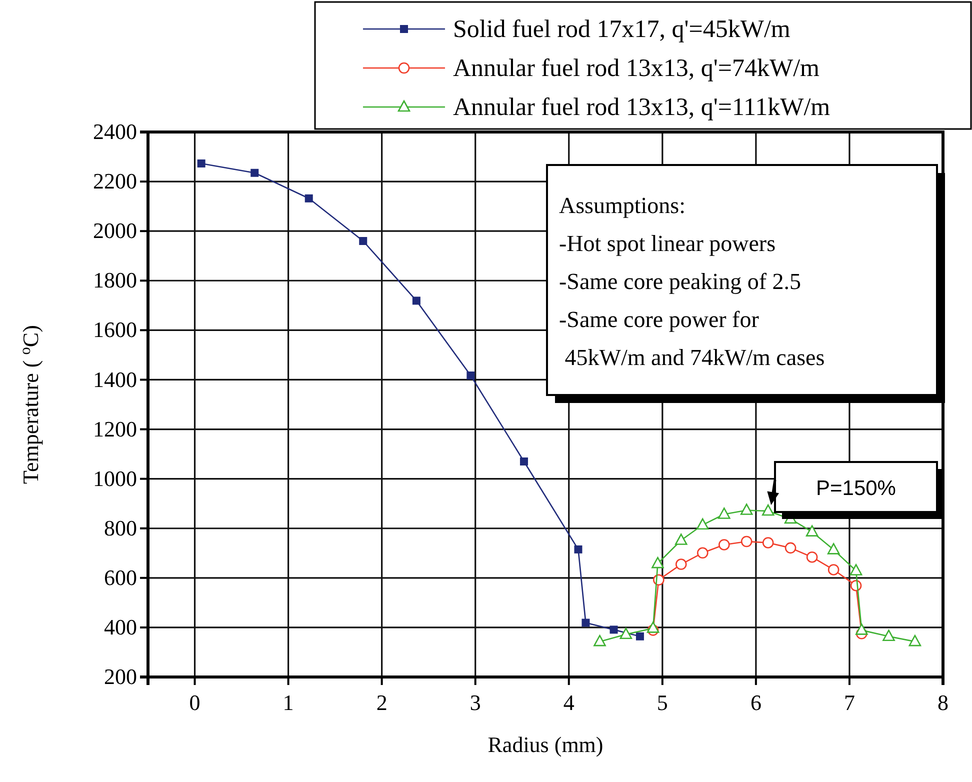 The height and width of the screenshot is (782, 972). What do you see at coordinates (382, 702) in the screenshot?
I see `x-tick-label: 2` at bounding box center [382, 702].